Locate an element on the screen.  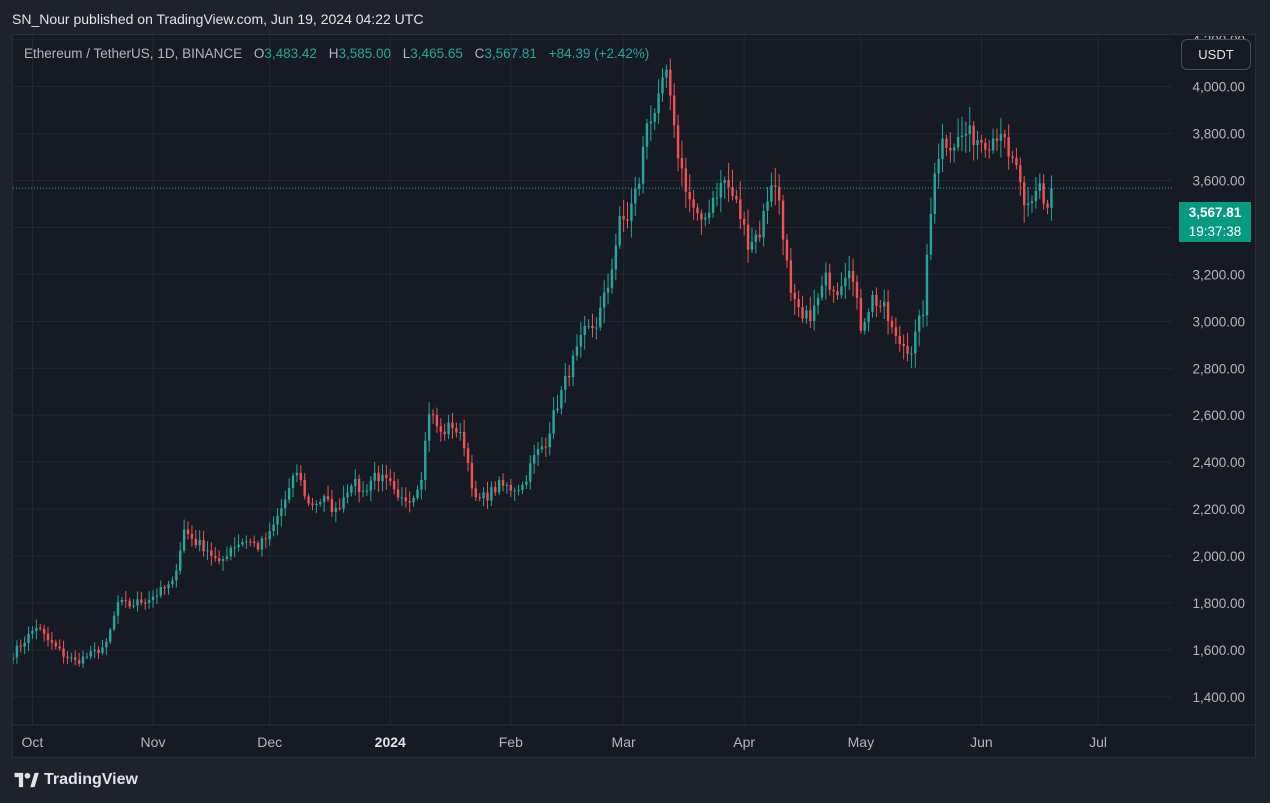
y-tick-label: 3,600.00 is located at coordinates (1218, 181).